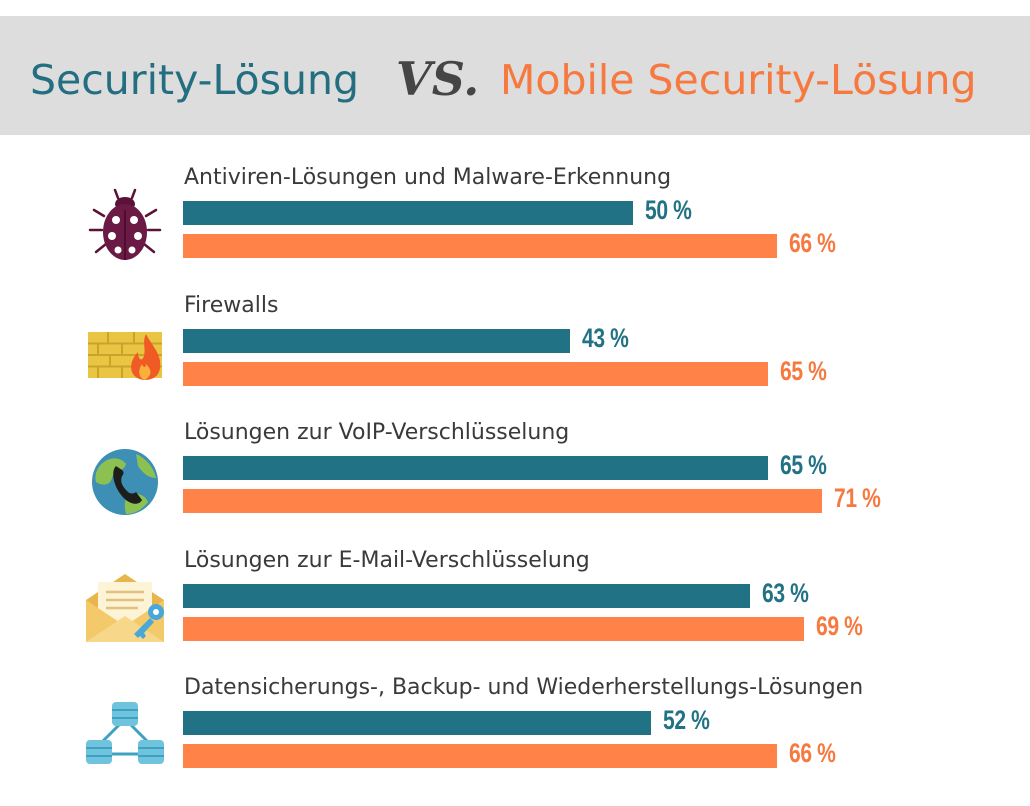 The width and height of the screenshot is (1030, 806). I want to click on versus-label: VS., so click(438, 79).